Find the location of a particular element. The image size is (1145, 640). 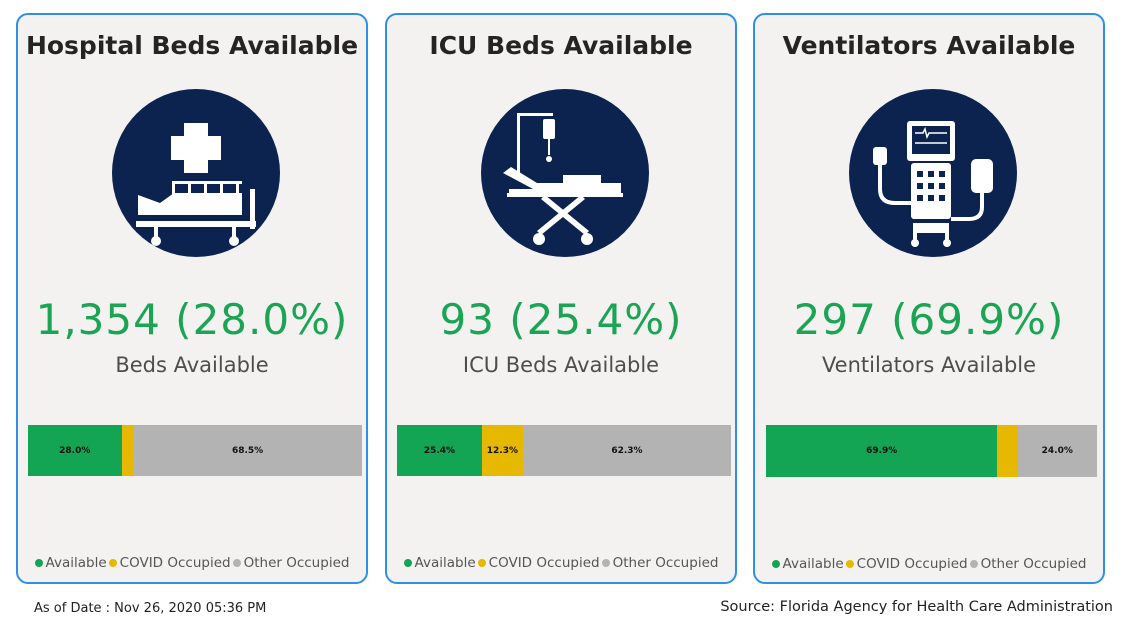

bar-data-label: 24.0% is located at coordinates (1057, 451).